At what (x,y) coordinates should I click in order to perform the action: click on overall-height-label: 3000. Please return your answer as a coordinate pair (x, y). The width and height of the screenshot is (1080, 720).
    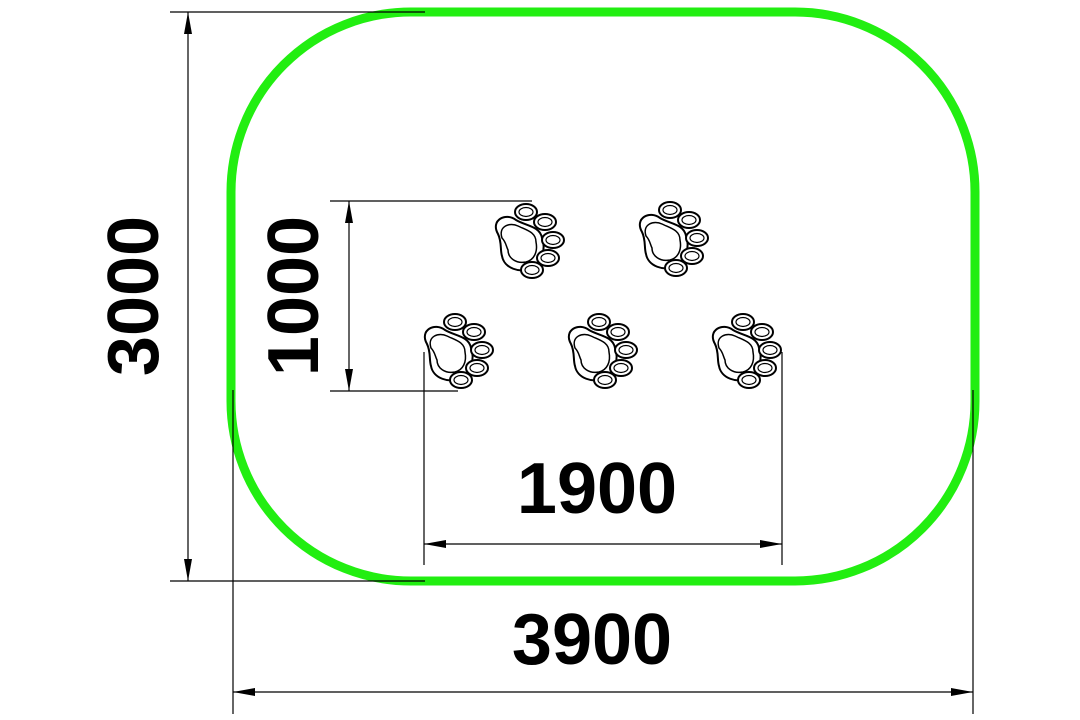
    Looking at the image, I should click on (134, 296).